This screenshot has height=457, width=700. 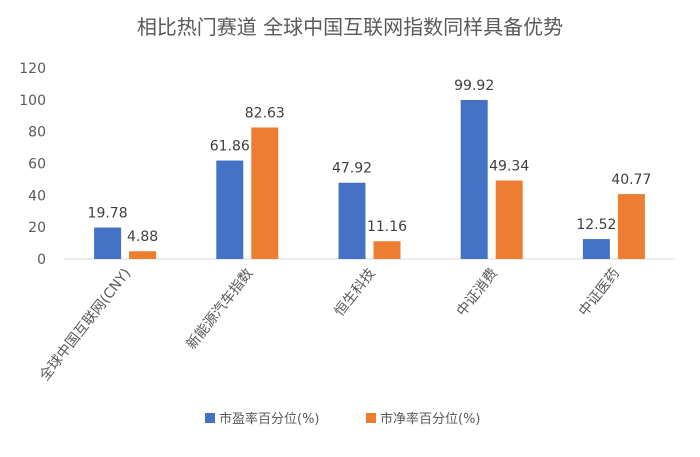 What do you see at coordinates (599, 293) in the screenshot?
I see `category-label: 中证医药` at bounding box center [599, 293].